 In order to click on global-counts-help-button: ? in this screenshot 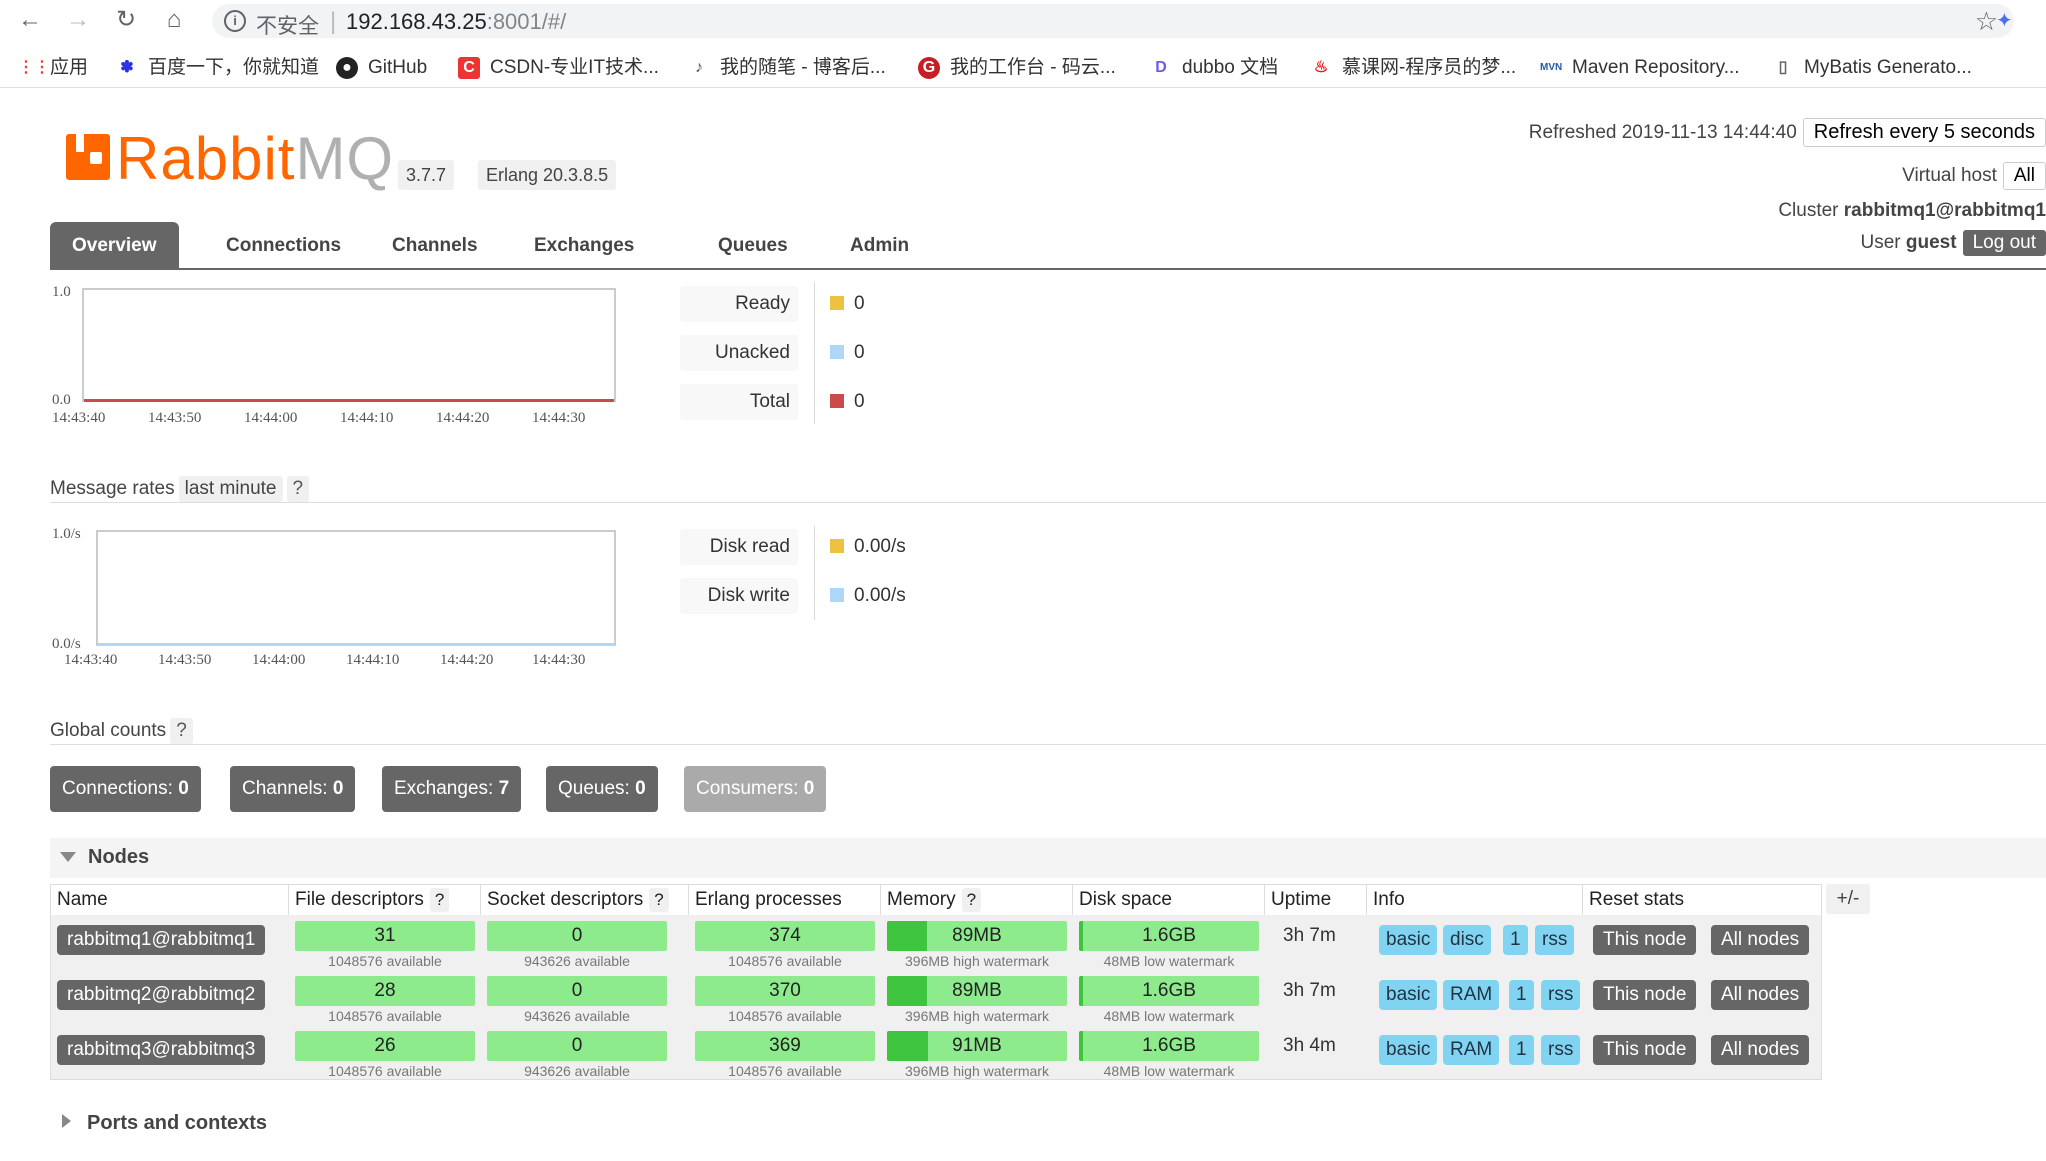, I will do `click(181, 731)`.